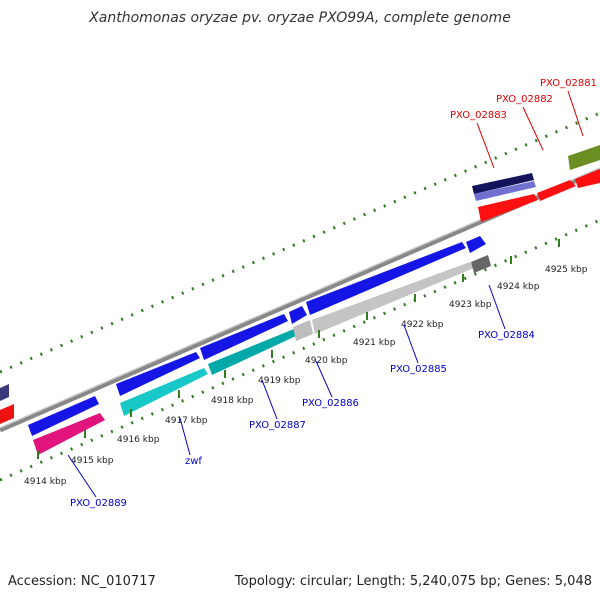 This screenshot has height=600, width=600. What do you see at coordinates (566, 270) in the screenshot?
I see `tick-label: 4925 kbp` at bounding box center [566, 270].